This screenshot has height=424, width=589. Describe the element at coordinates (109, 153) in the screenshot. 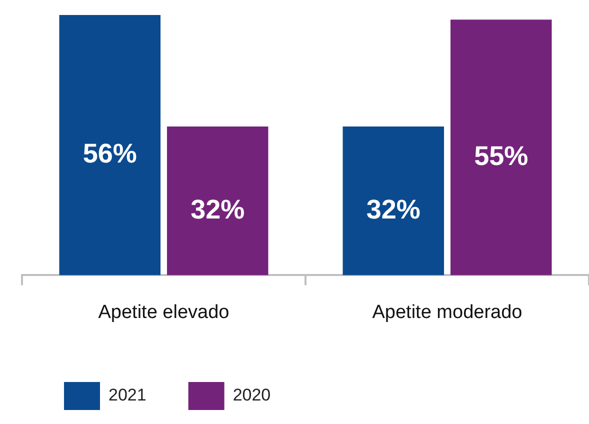

I see `data-label: 56%` at that location.